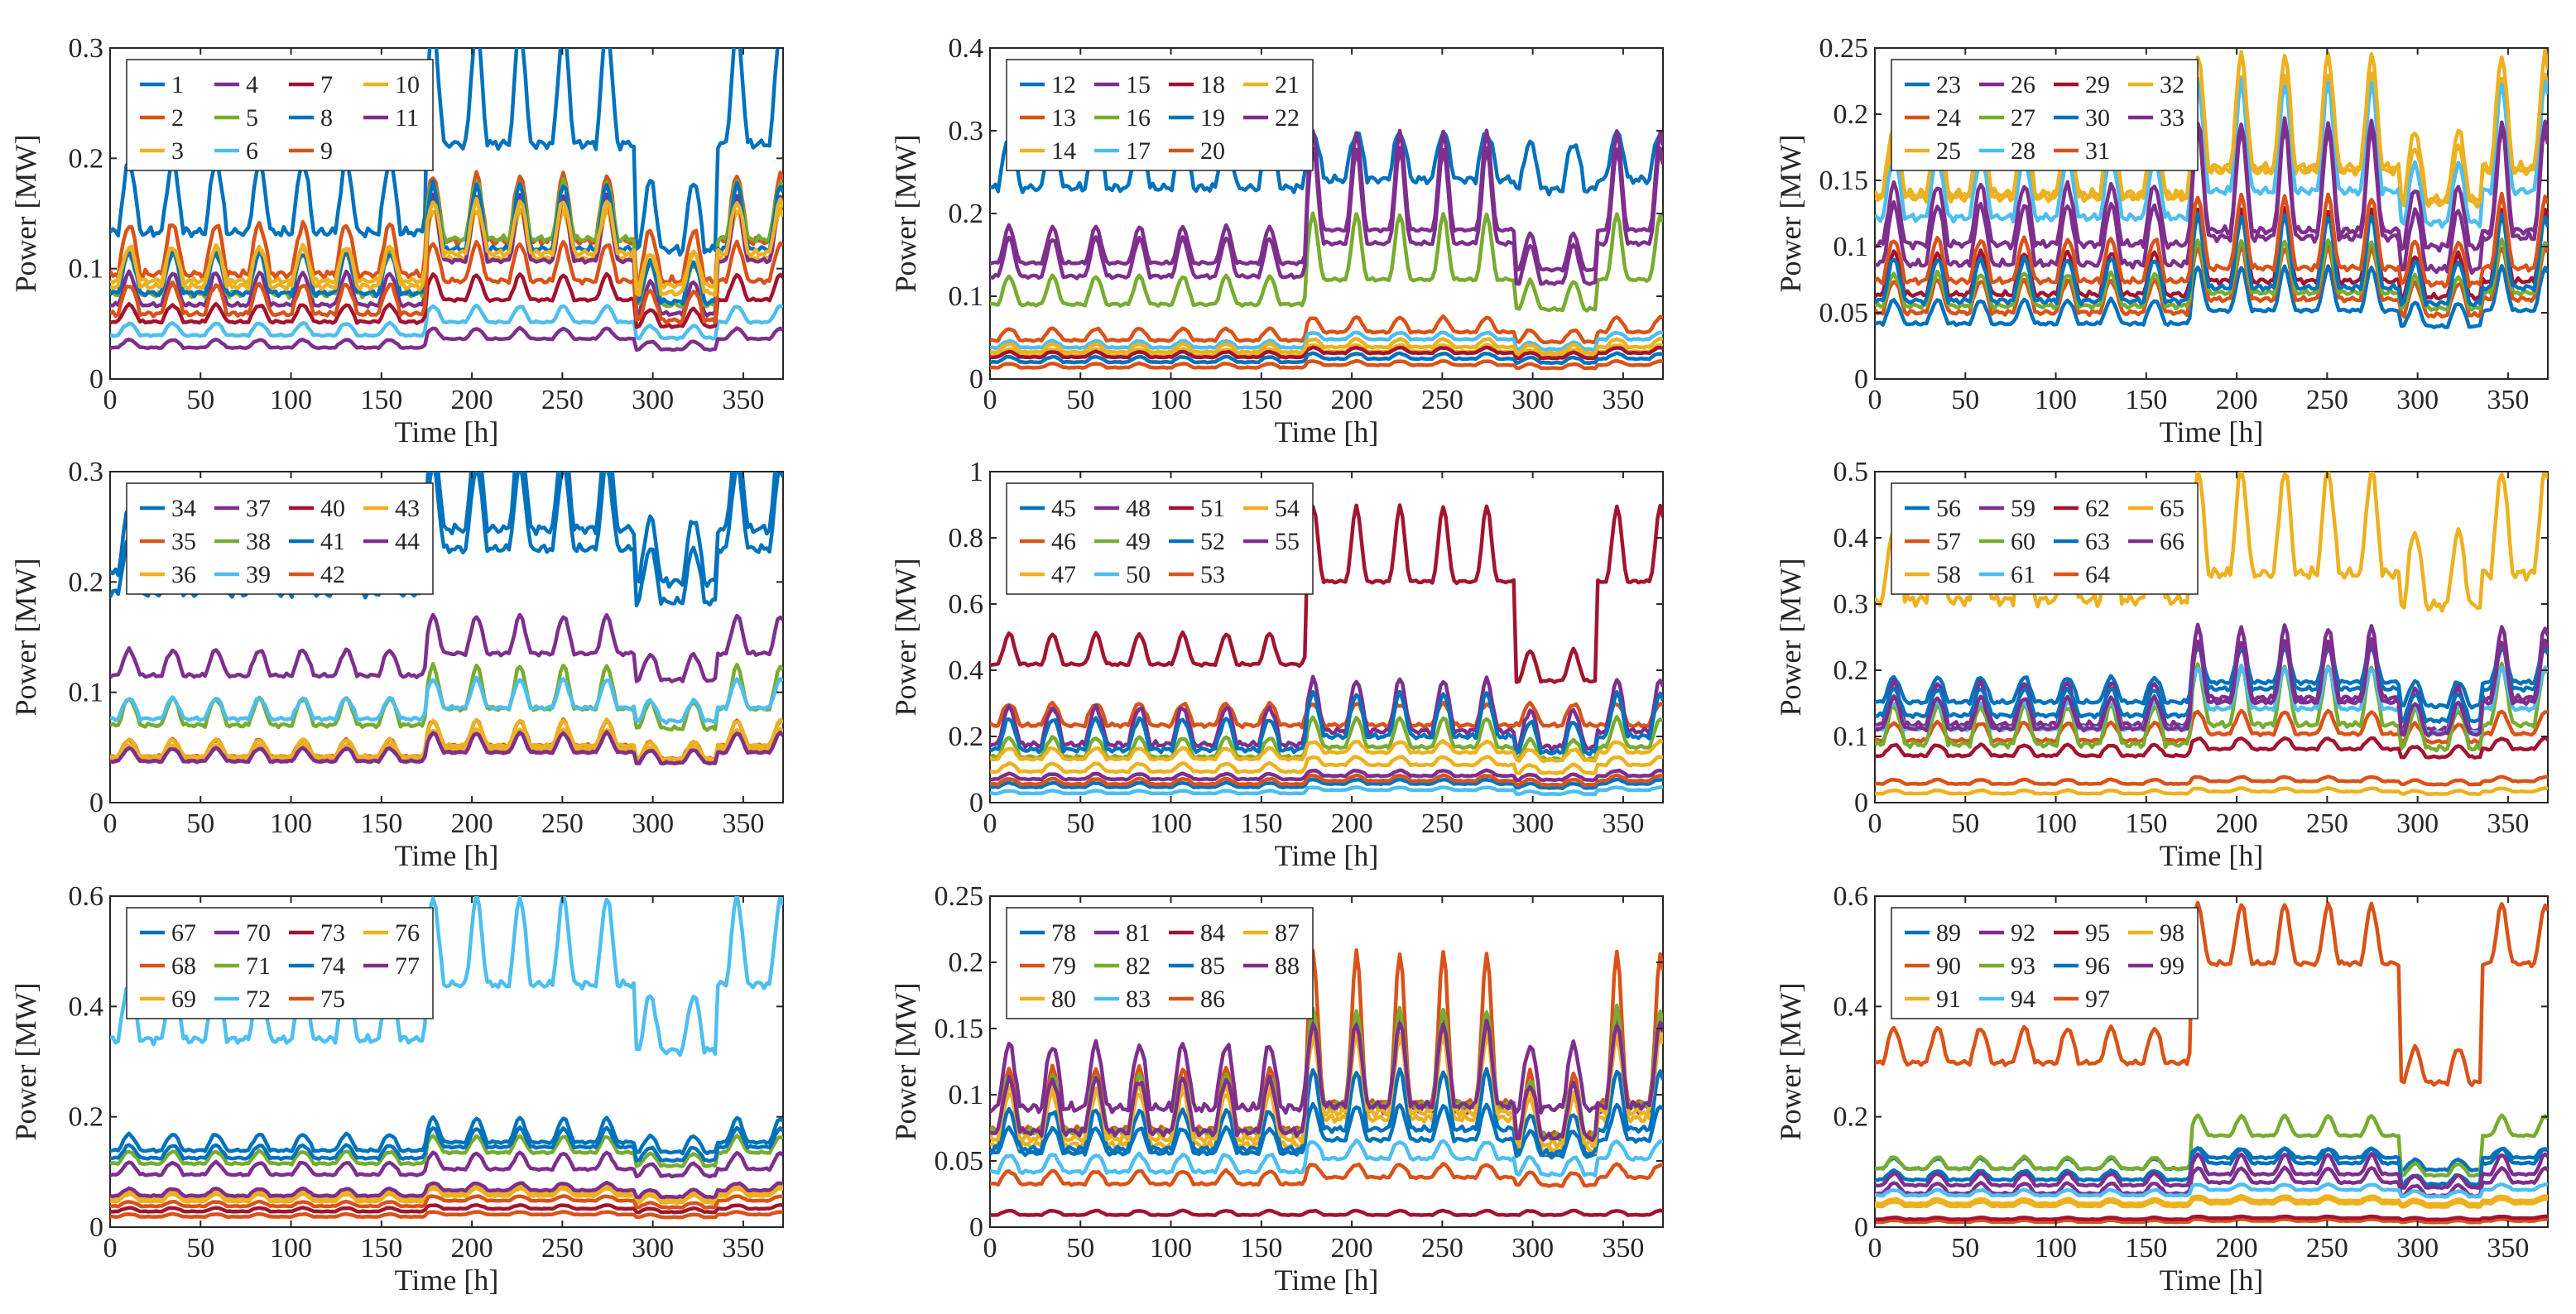 The image size is (2576, 1314). Describe the element at coordinates (1160, 538) in the screenshot. I see `legend: 45 46 47 48 49 50 51 52 53 54 55` at that location.